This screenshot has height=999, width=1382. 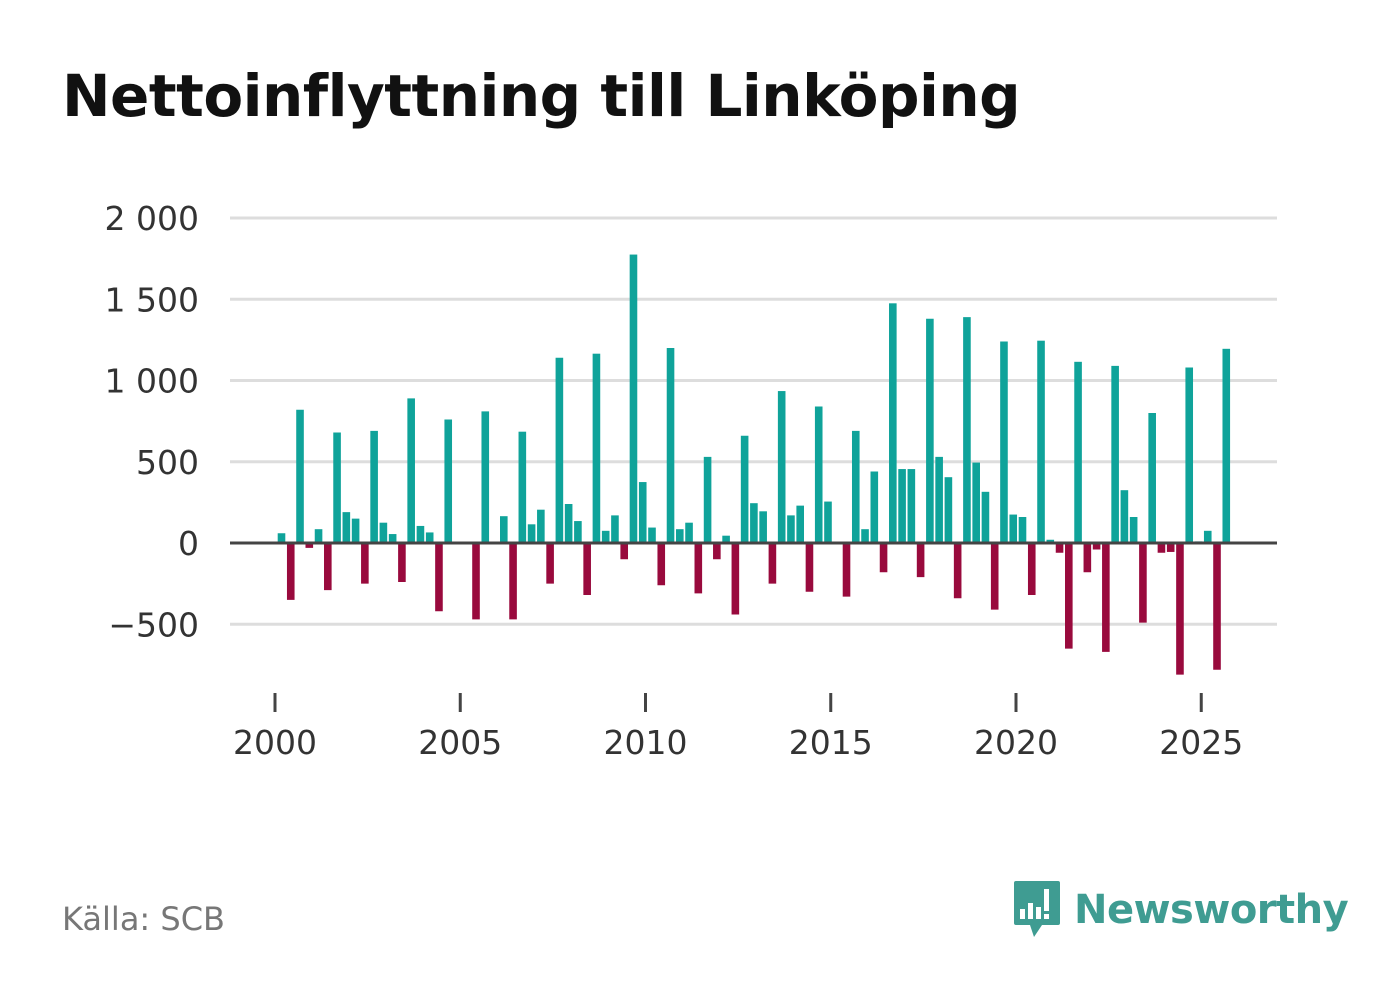 What do you see at coordinates (188, 543) in the screenshot?
I see `y-tick-label: 0` at bounding box center [188, 543].